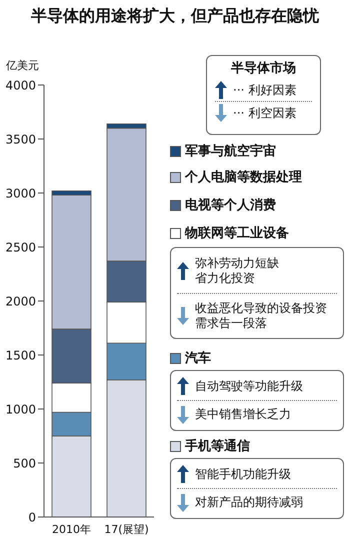 This screenshot has width=350, height=541. What do you see at coordinates (22, 65) in the screenshot?
I see `y-axis-title: 亿美元` at bounding box center [22, 65].